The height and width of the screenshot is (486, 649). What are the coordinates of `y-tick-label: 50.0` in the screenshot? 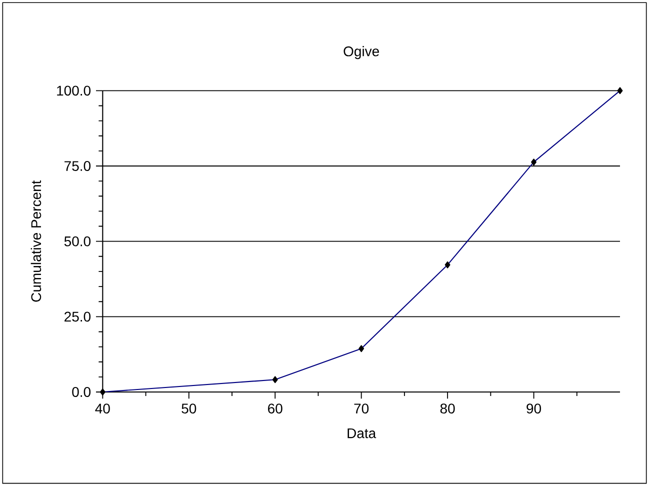 It's located at (77, 241).